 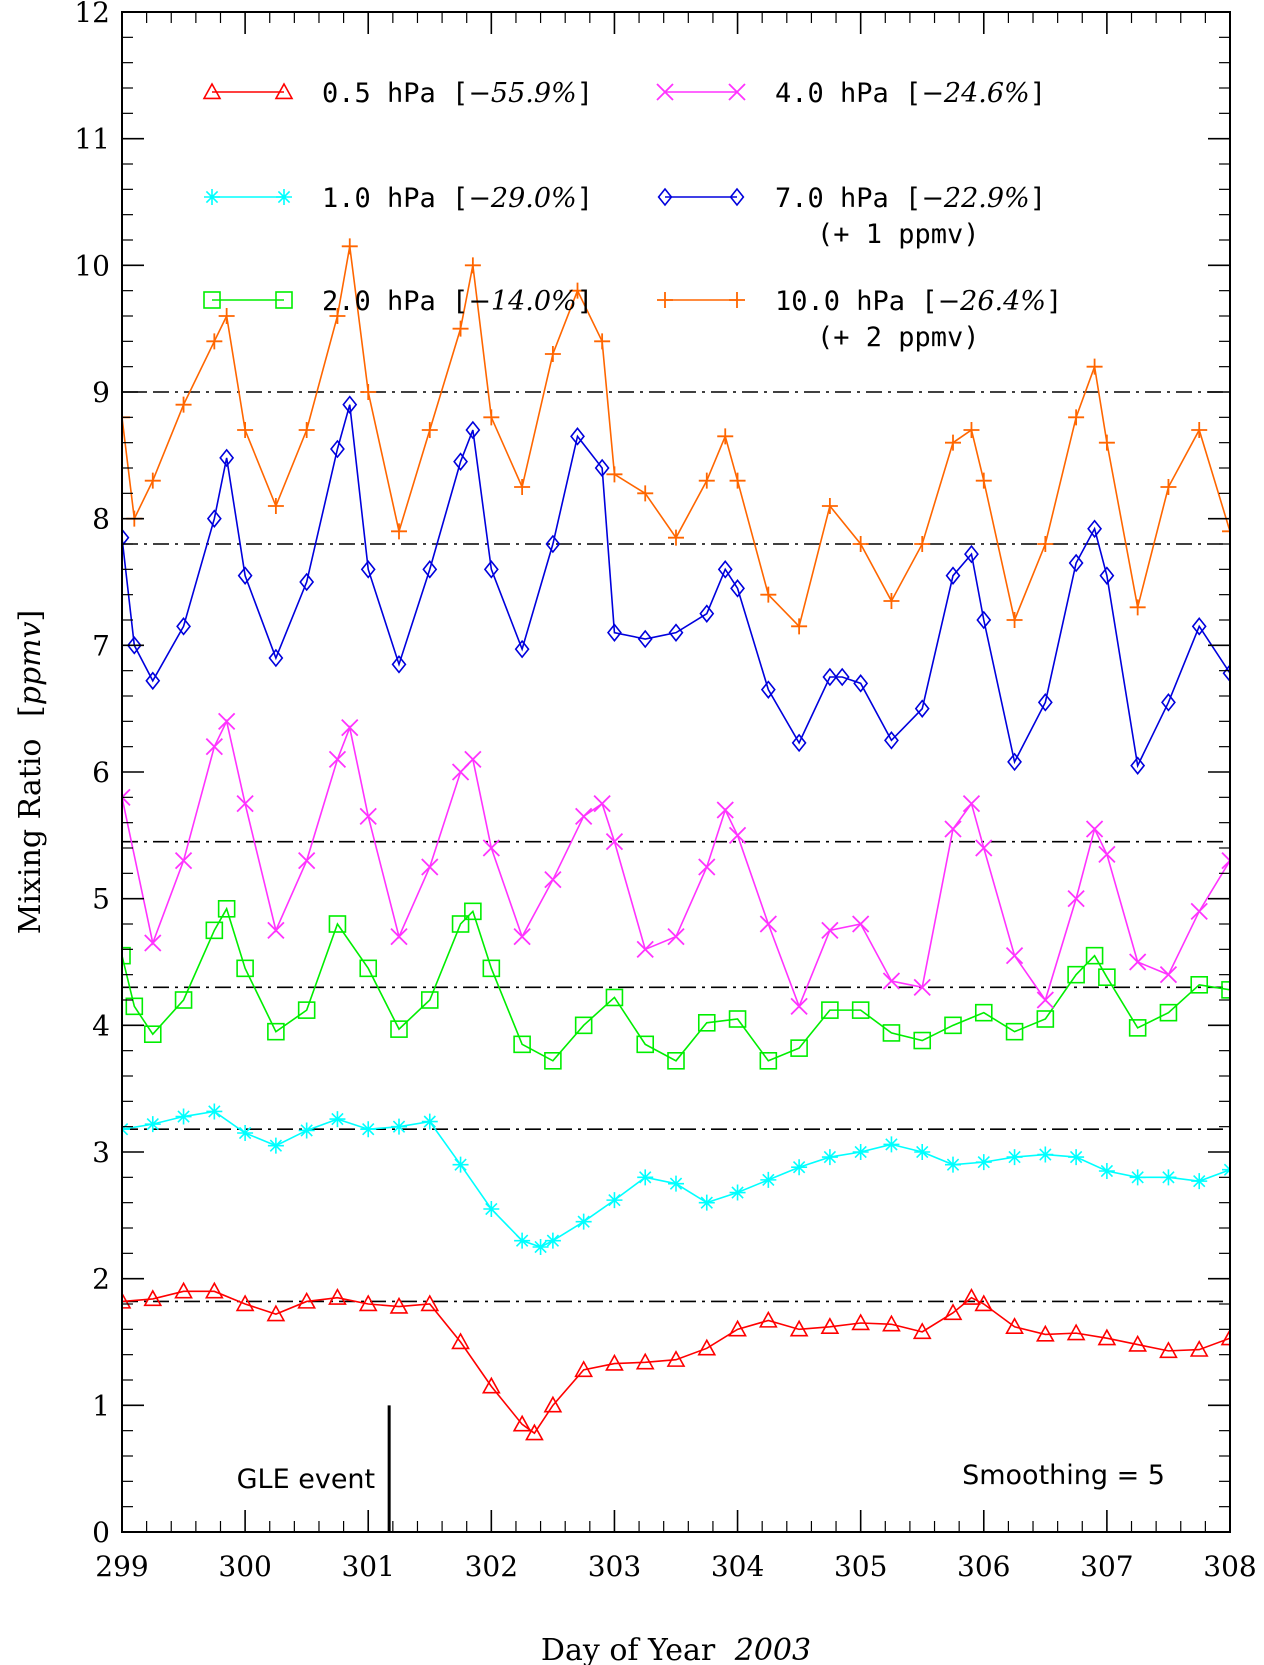 What do you see at coordinates (398, 301) in the screenshot?
I see `legend-entry-2: 2.0 hPa [−14.0%]` at bounding box center [398, 301].